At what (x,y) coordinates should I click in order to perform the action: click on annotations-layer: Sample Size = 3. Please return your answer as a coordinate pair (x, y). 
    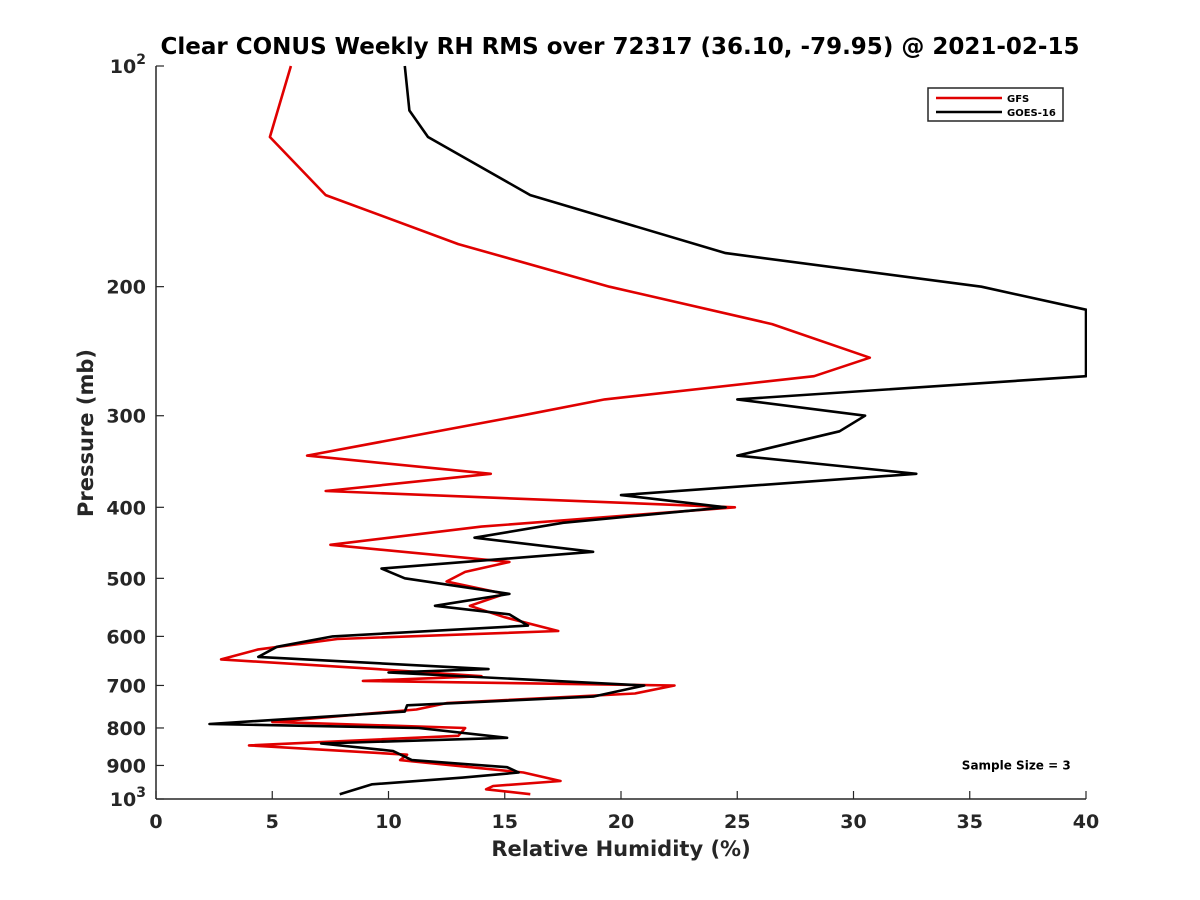
    Looking at the image, I should click on (1016, 765).